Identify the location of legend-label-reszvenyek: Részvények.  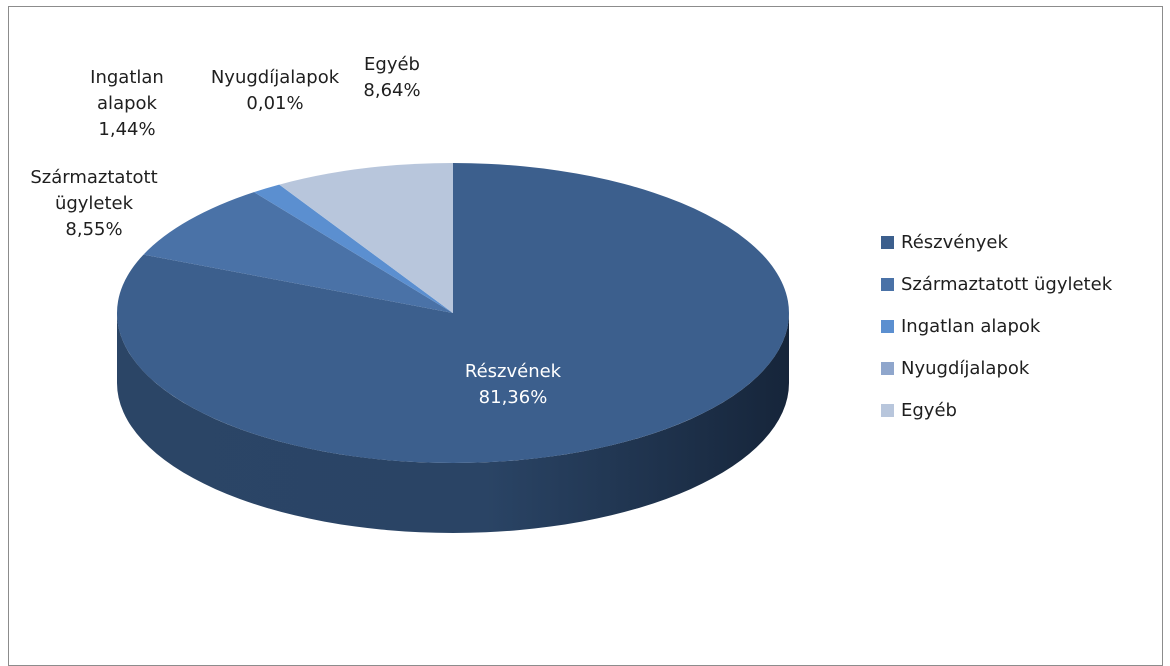
(954, 242).